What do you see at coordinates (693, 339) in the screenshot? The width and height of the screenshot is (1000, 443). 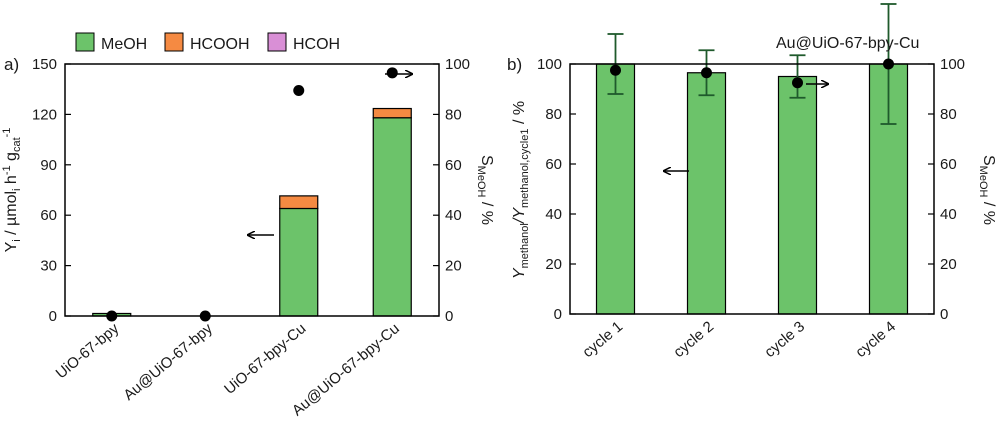 I see `x-tick-label-cycle-2: cycle 2` at bounding box center [693, 339].